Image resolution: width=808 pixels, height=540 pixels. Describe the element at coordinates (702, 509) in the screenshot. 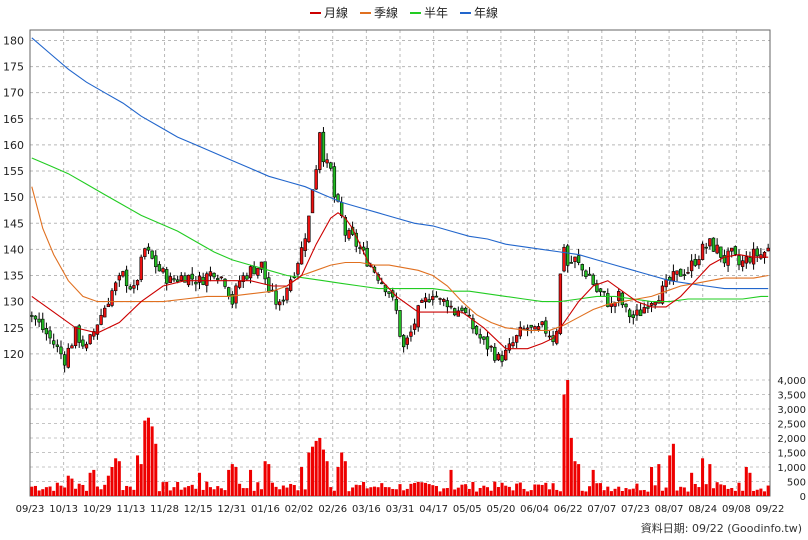

I see `date-tick-label: 08/24` at that location.